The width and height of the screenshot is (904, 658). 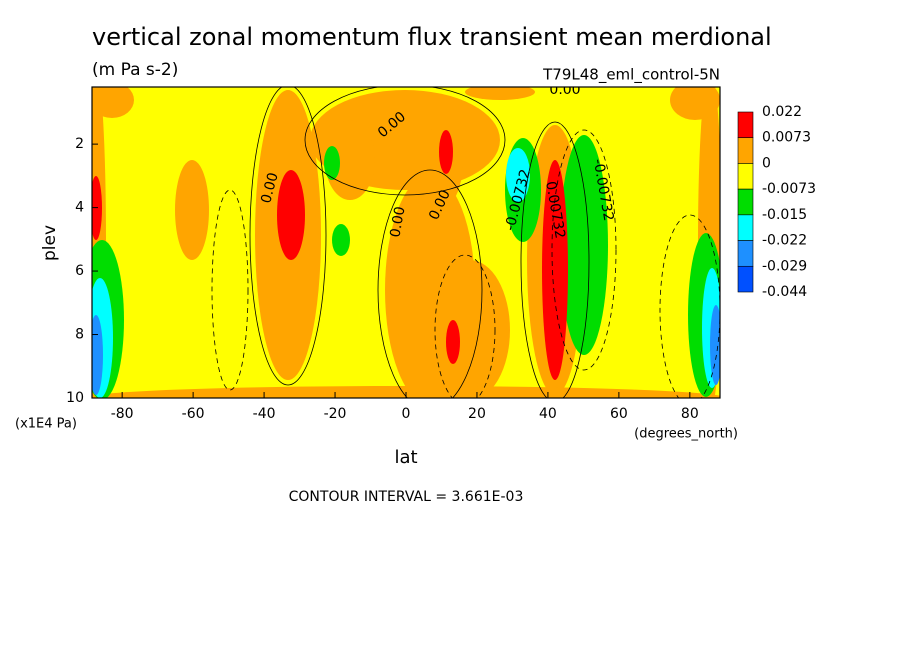 I want to click on y-tick-label: 6, so click(x=79, y=271).